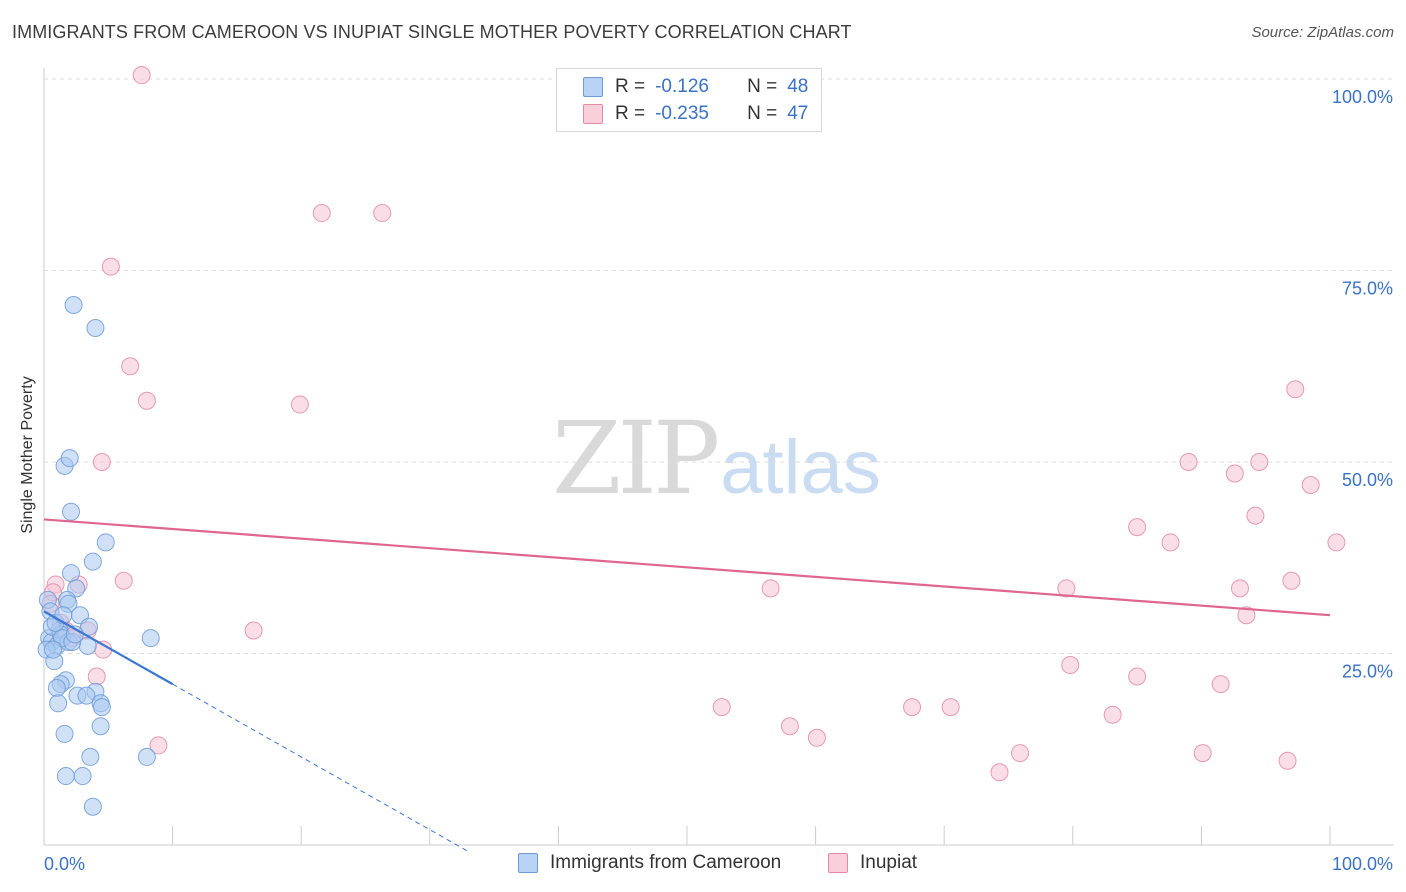 The width and height of the screenshot is (1406, 892). Describe the element at coordinates (1362, 97) in the screenshot. I see `y-tick-label: 100.0%` at that location.